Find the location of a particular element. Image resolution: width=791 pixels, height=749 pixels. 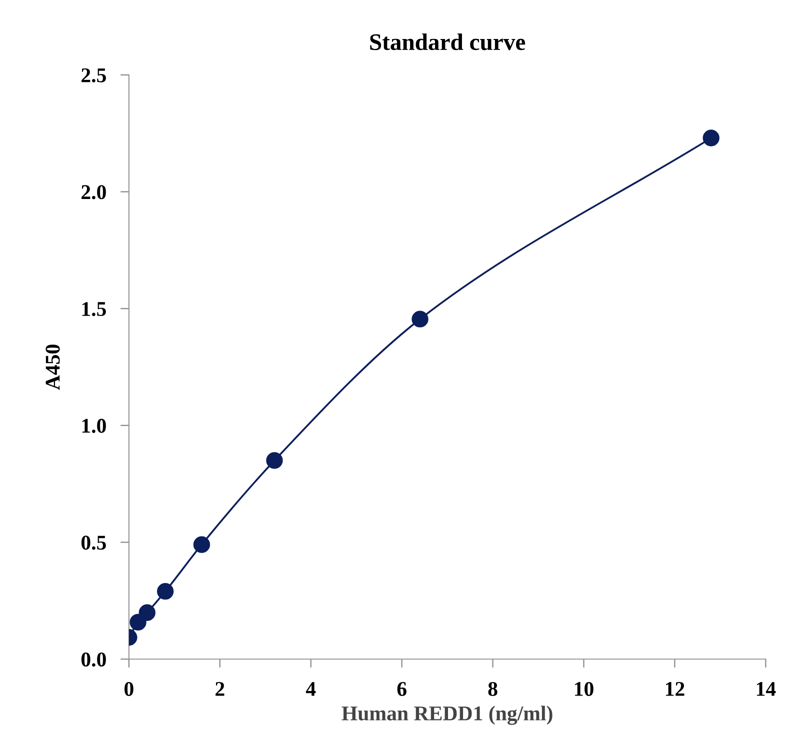

chart-title: Standard curve is located at coordinates (448, 42).